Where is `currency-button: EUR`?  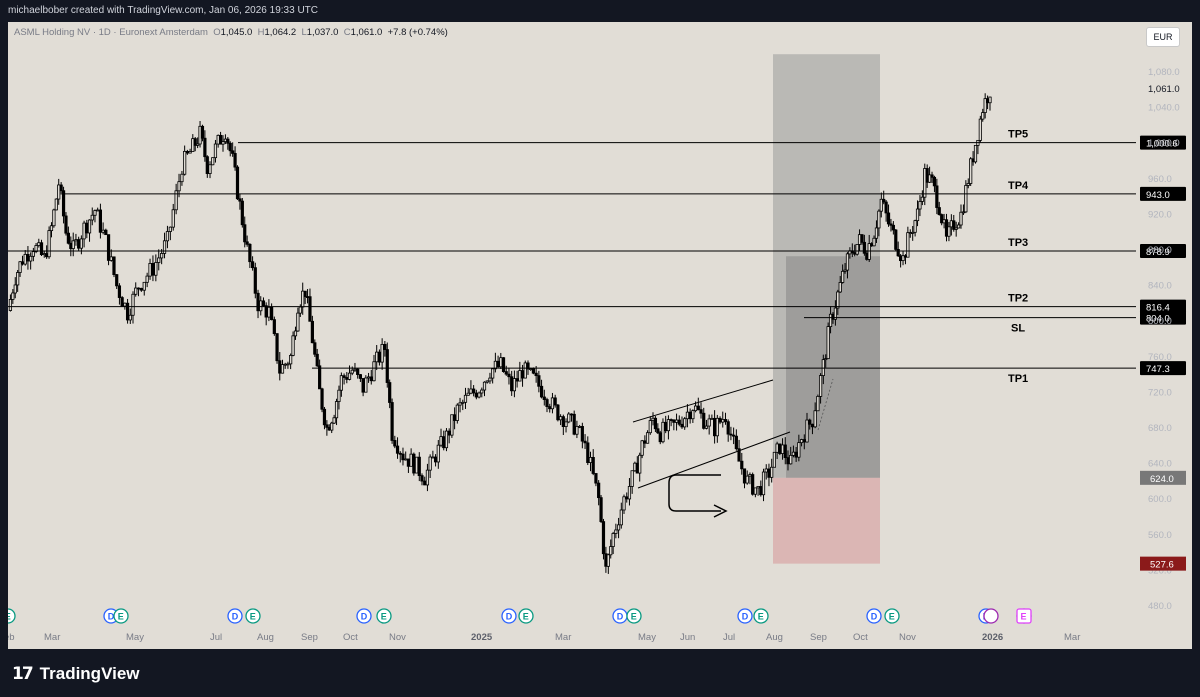 currency-button: EUR is located at coordinates (1163, 37).